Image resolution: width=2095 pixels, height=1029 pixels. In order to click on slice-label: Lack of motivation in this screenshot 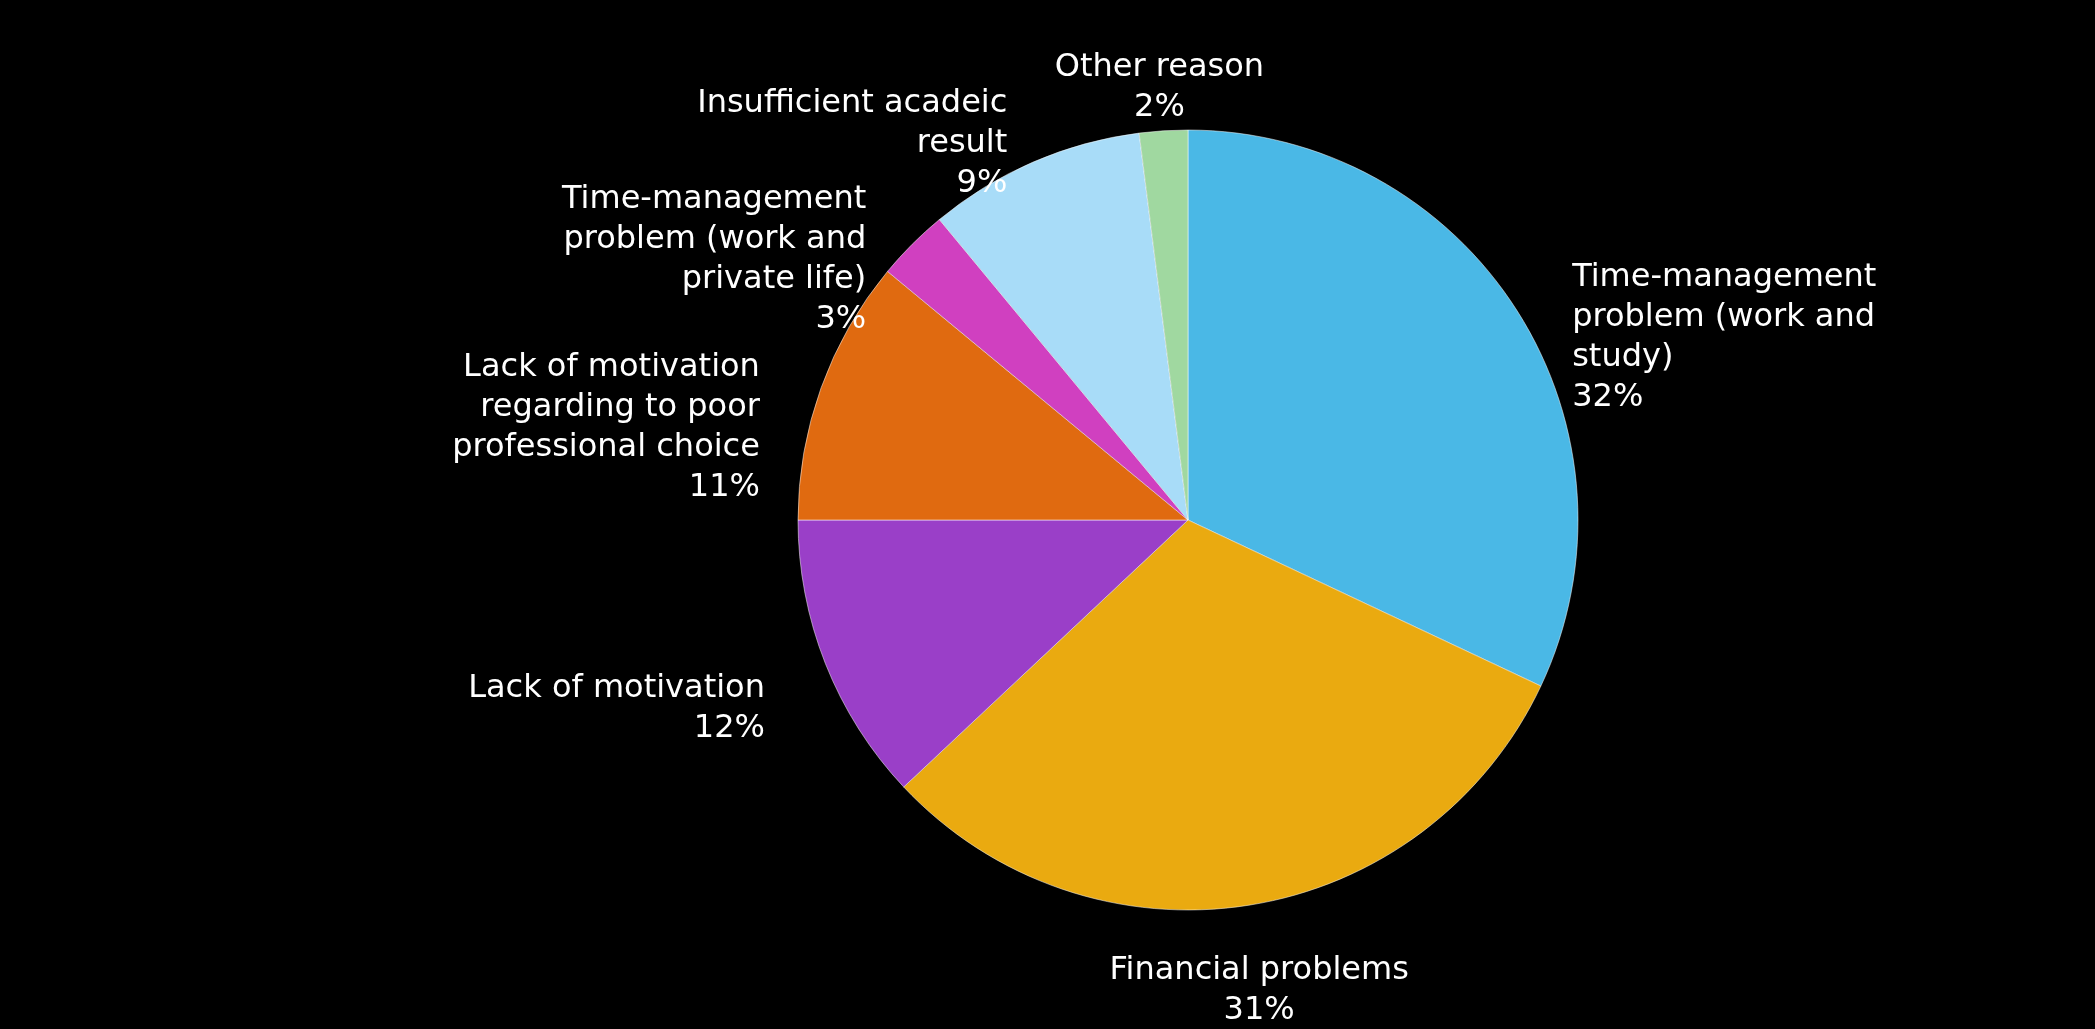, I will do `click(616, 686)`.